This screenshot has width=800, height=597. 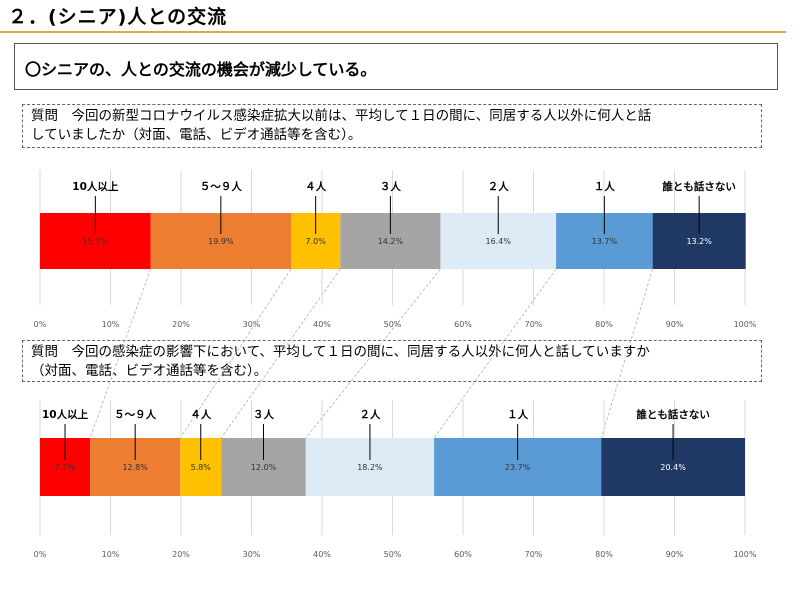 I want to click on data-label: 14.2%, so click(x=391, y=241).